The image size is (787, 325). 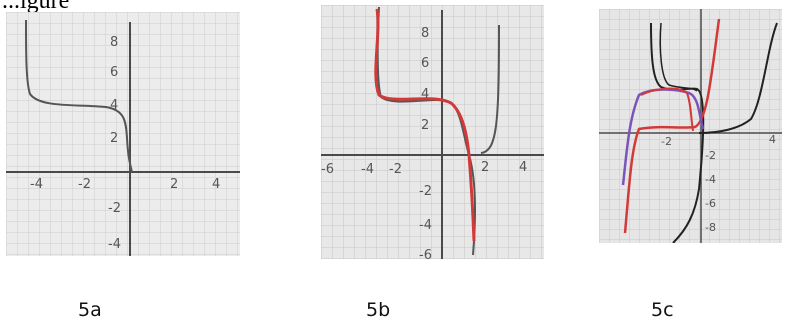 What do you see at coordinates (36, 7) in the screenshot?
I see `page-title-fragment: ...igure` at bounding box center [36, 7].